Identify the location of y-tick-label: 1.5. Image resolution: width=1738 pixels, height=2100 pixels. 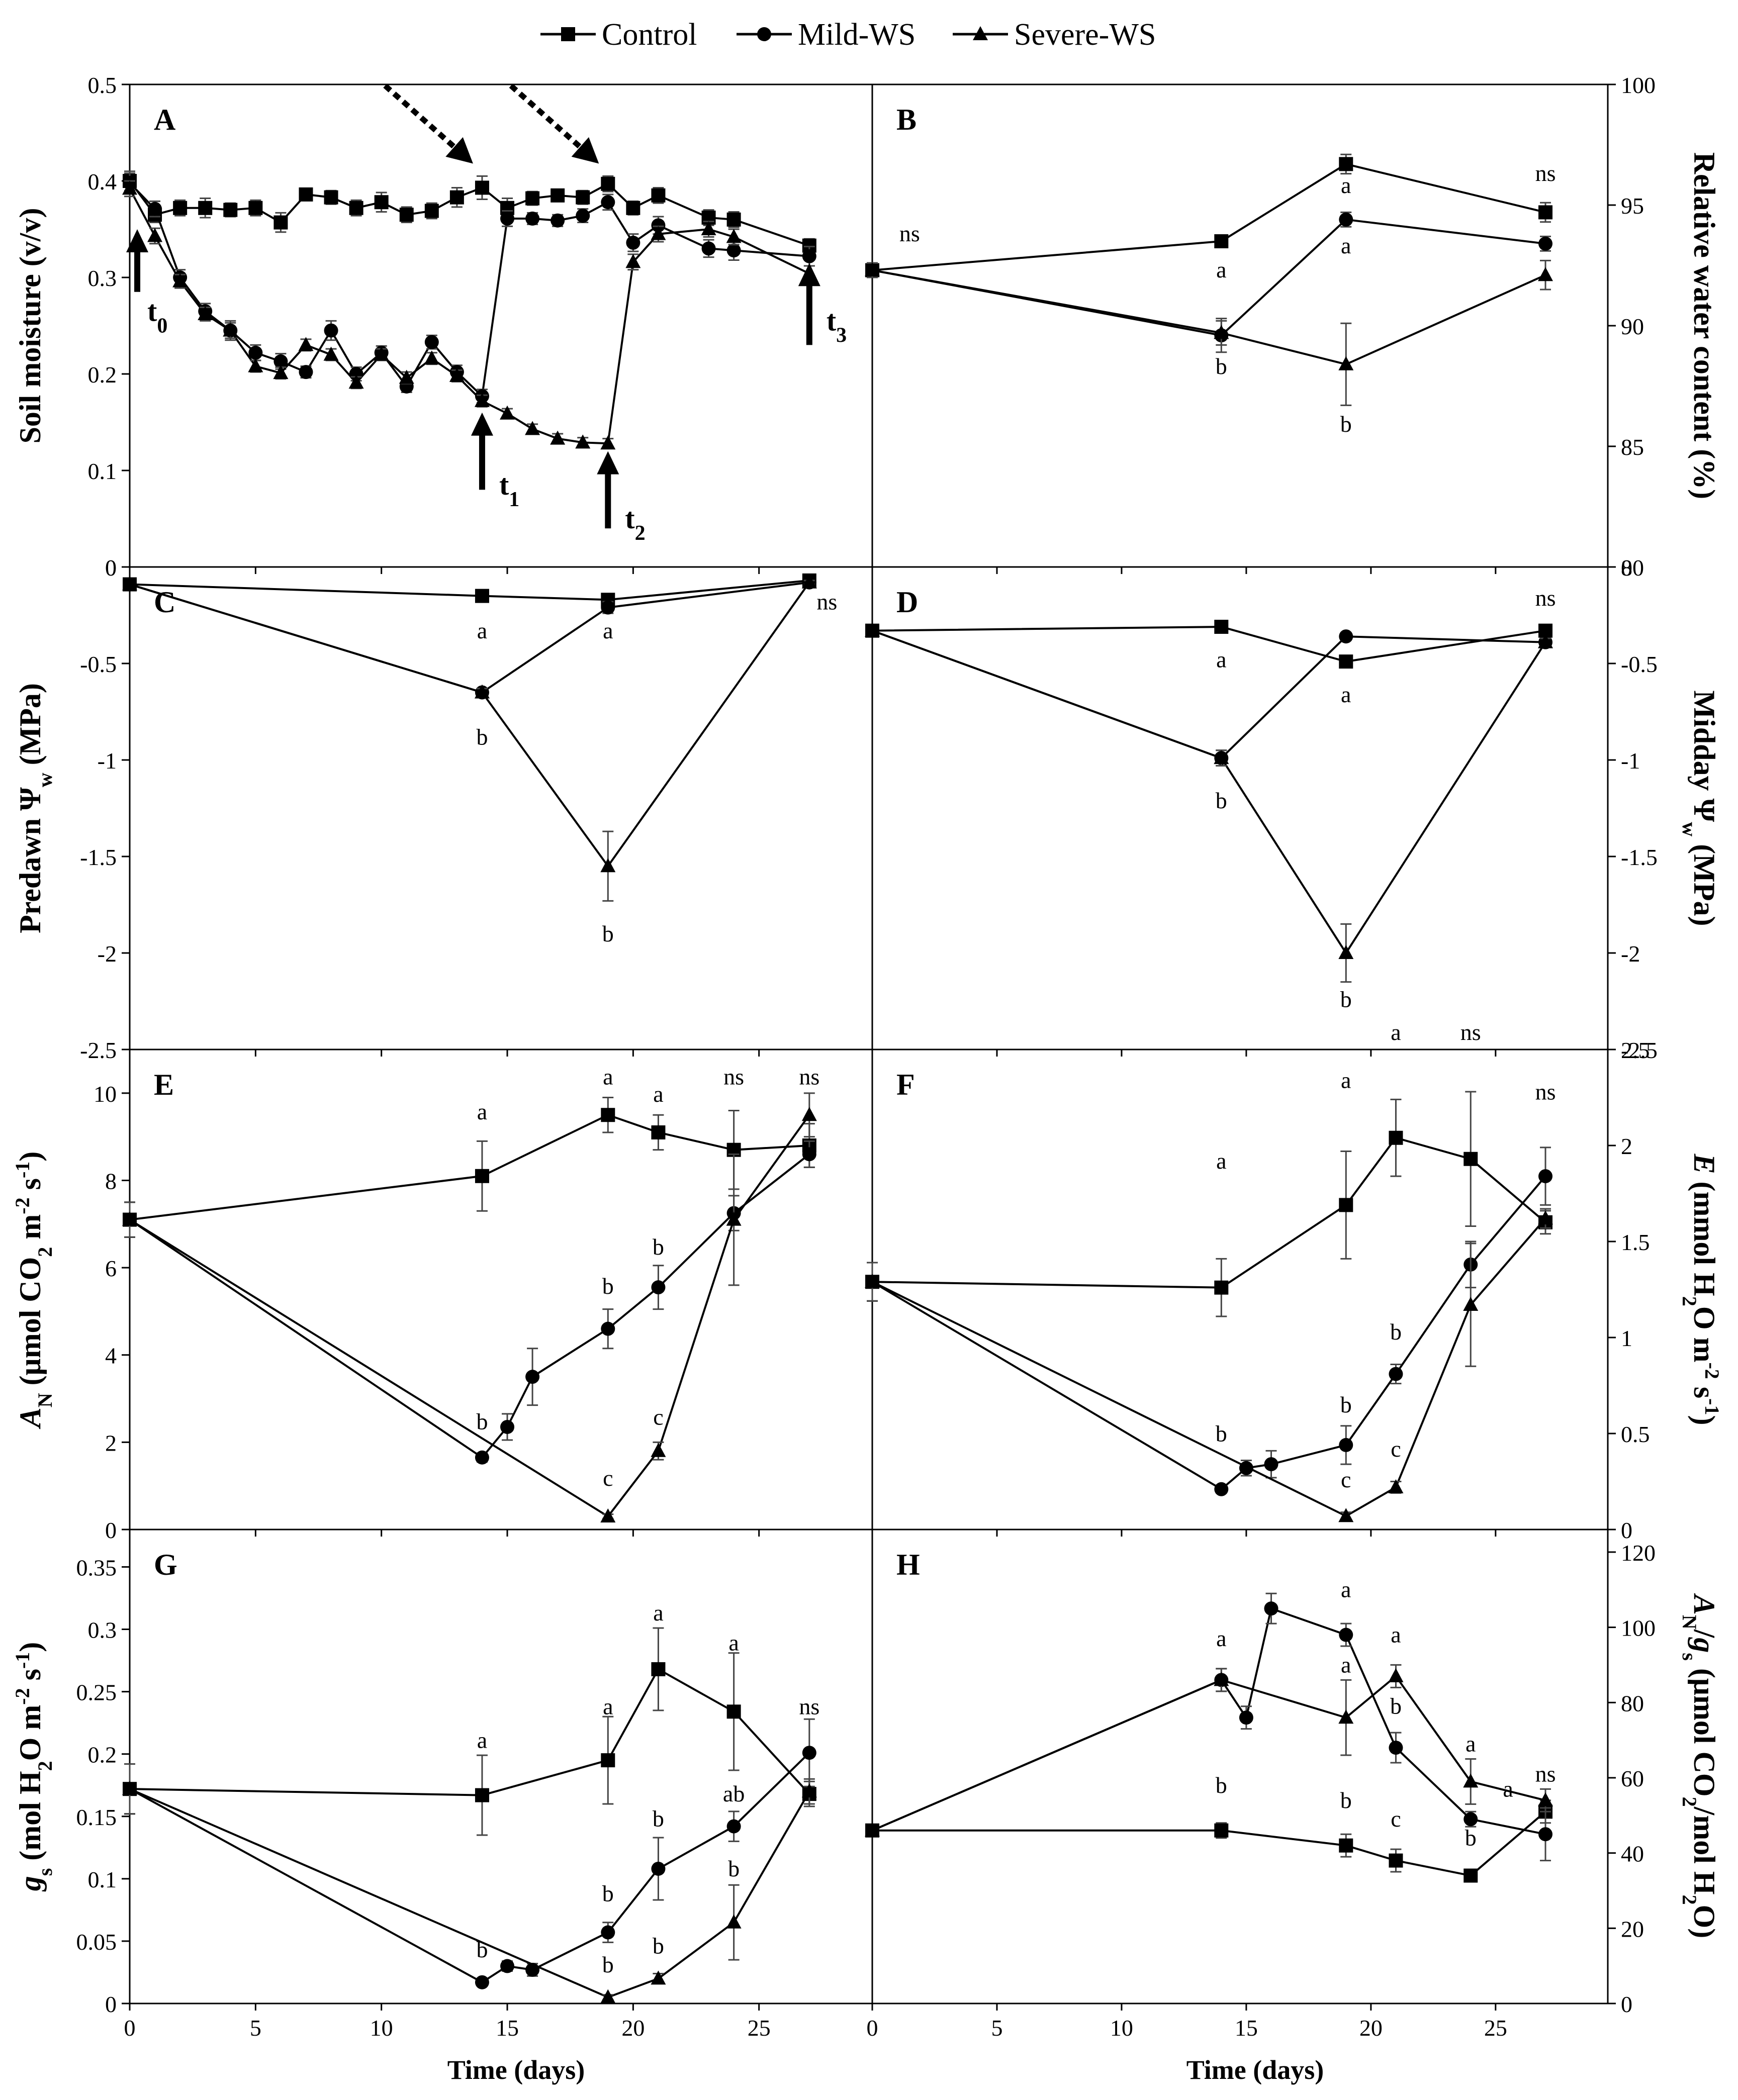
(1635, 1242).